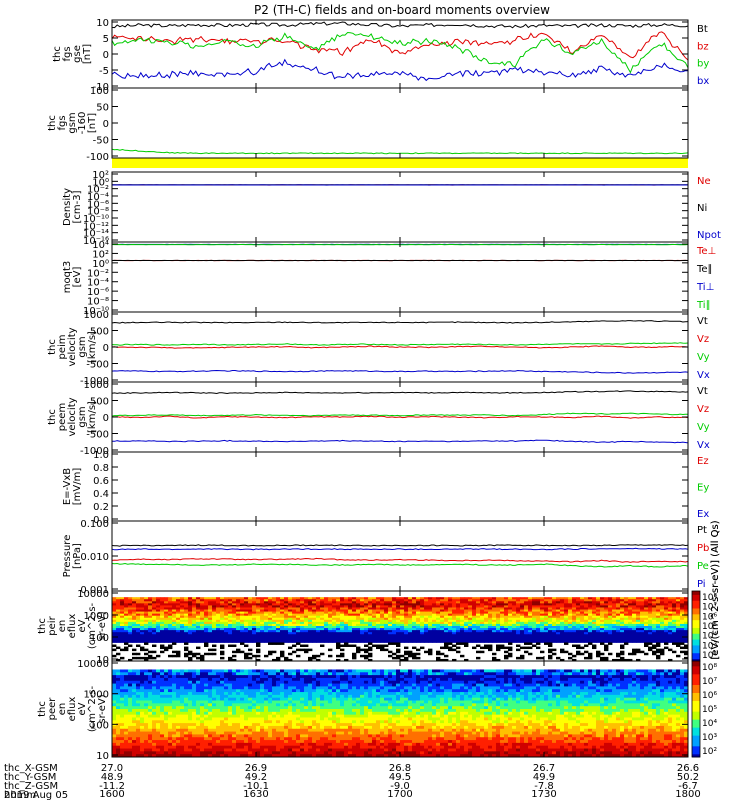  I want to click on y-tick-label: 10⁻¹⁰, so click(96, 219).